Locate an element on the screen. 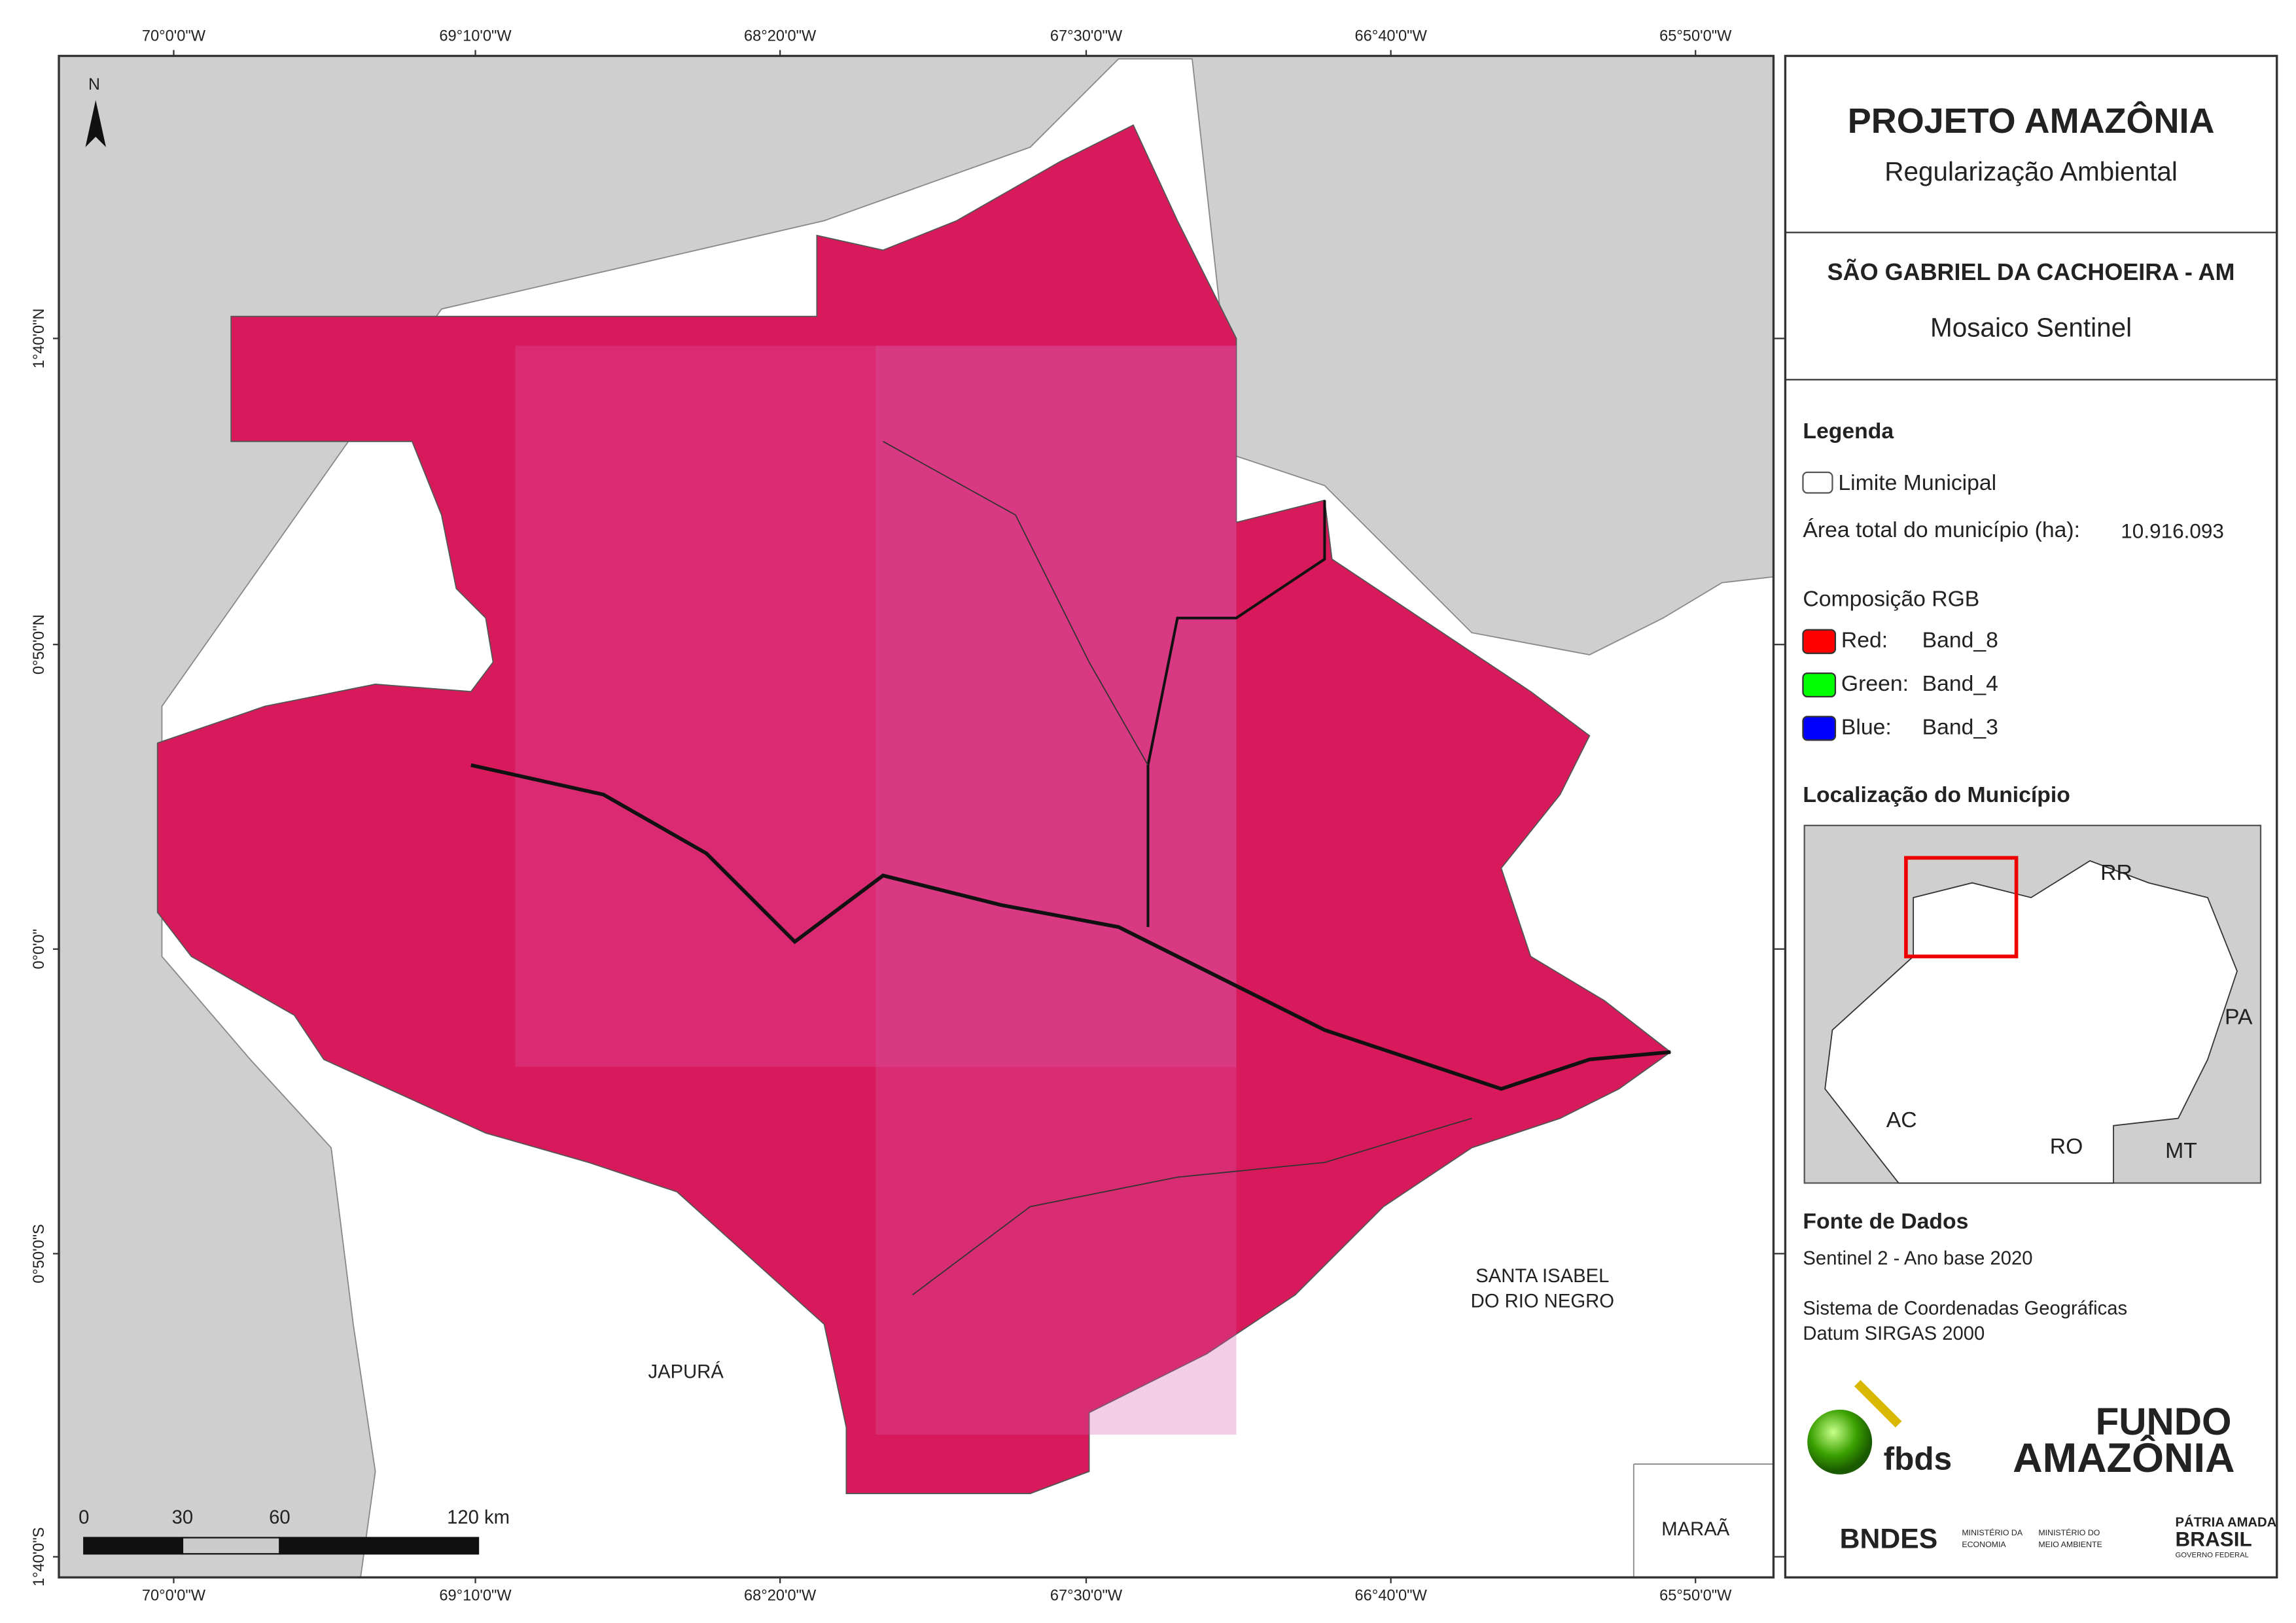  municipality: SÃO GABRIEL DA CACHOEIRA - AM is located at coordinates (2031, 271).